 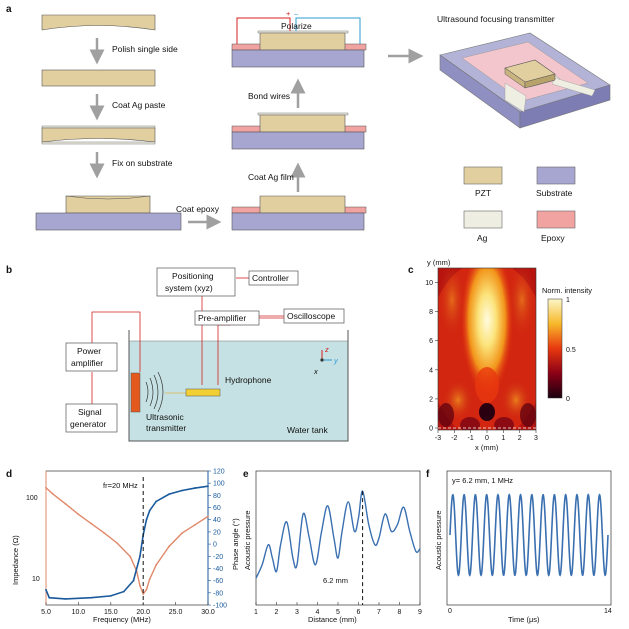 What do you see at coordinates (420, 612) in the screenshot?
I see `e-xtick-label: 9` at bounding box center [420, 612].